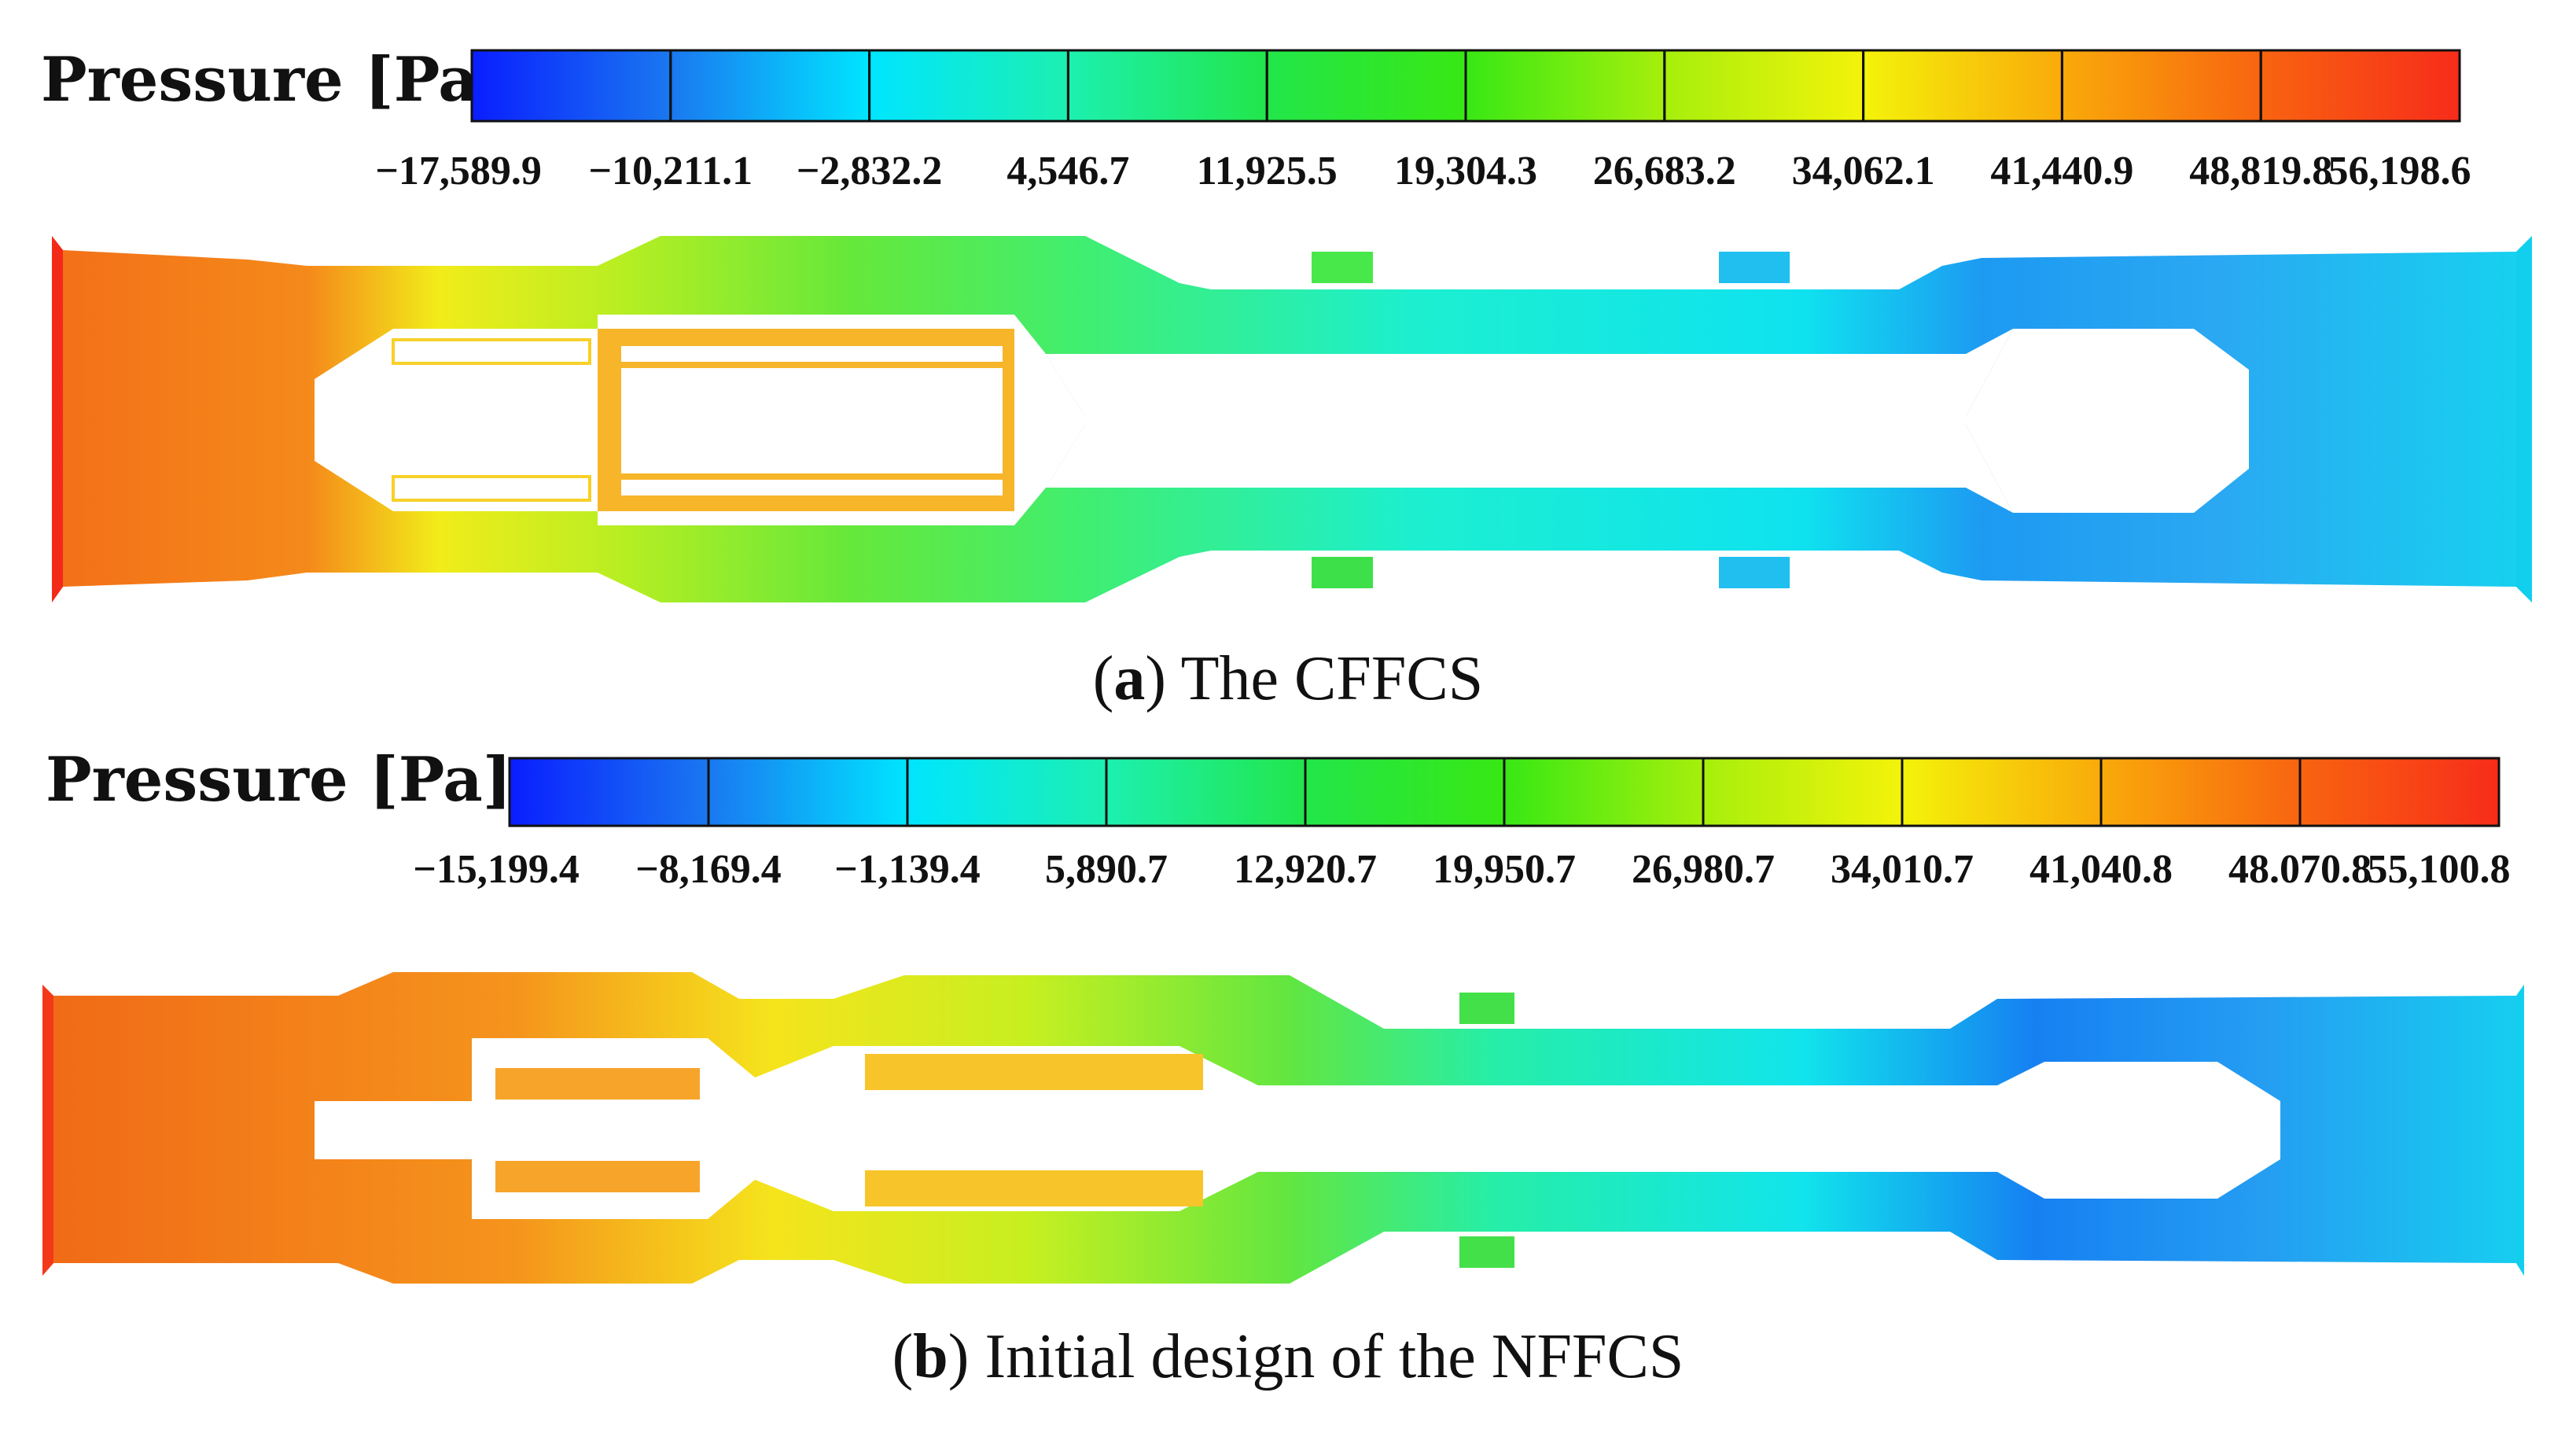  Describe the element at coordinates (1504, 792) in the screenshot. I see `colorbar-b` at that location.